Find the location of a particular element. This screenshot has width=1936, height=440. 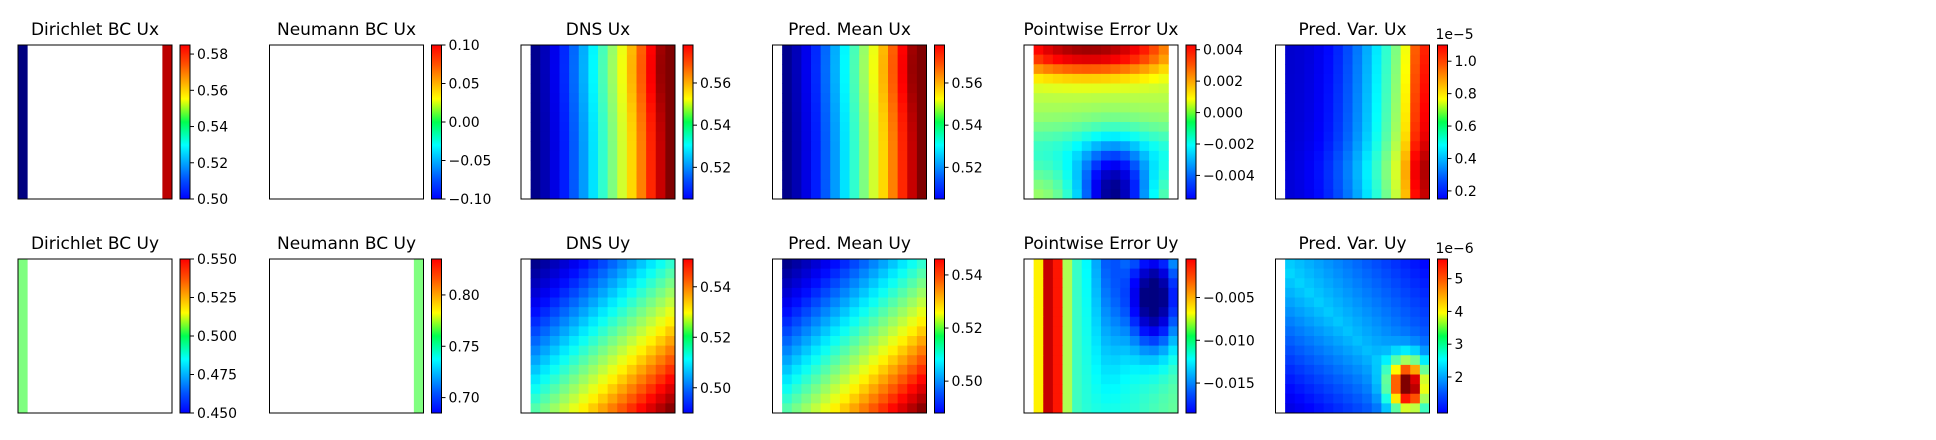

panel-11: Pointwise Error Uy−0.005−0.010−0.015 is located at coordinates (1139, 324).